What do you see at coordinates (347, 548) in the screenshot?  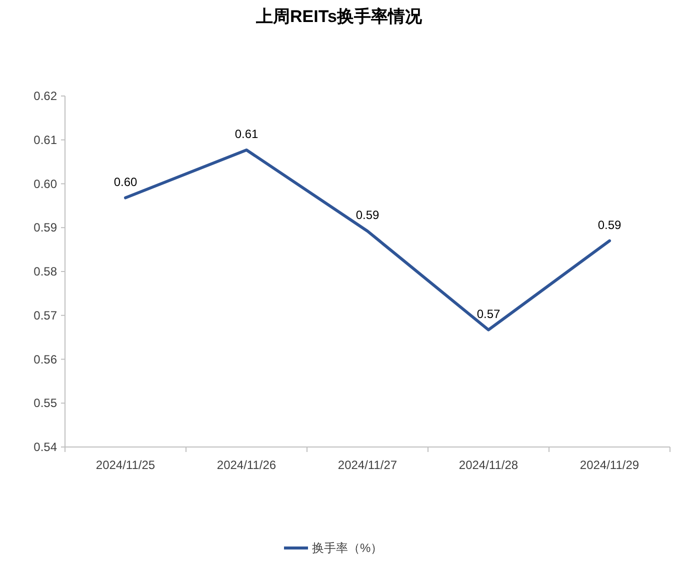 I see `legend-label: 换手率（%）` at bounding box center [347, 548].